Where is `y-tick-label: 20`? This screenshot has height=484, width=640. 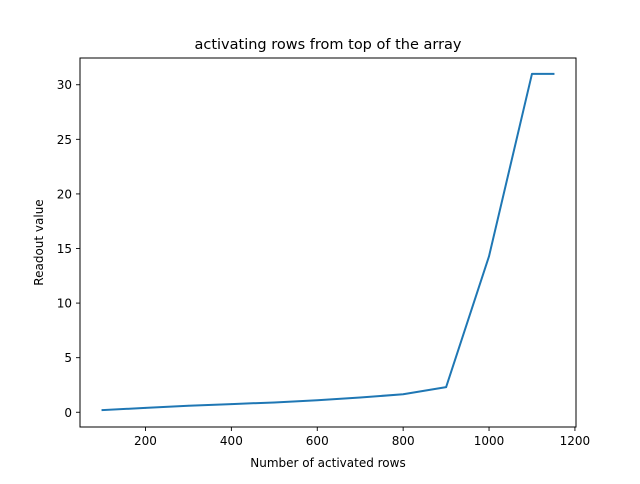
y-tick-label: 20 is located at coordinates (64, 194).